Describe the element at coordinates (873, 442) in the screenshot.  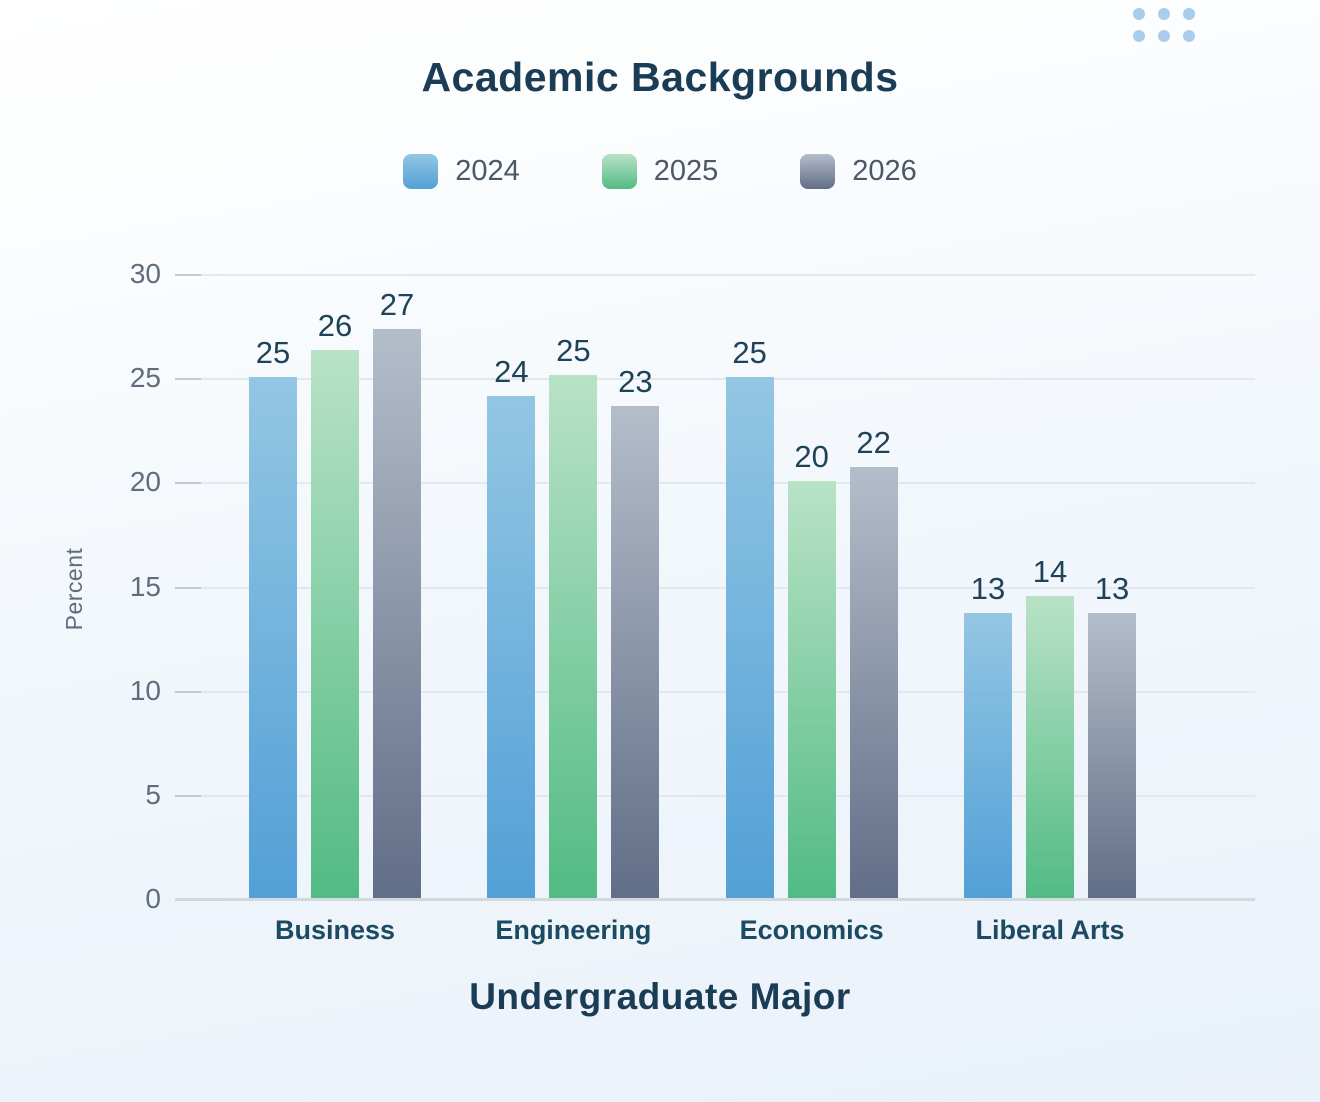
I see `bar-value-label: 22` at that location.